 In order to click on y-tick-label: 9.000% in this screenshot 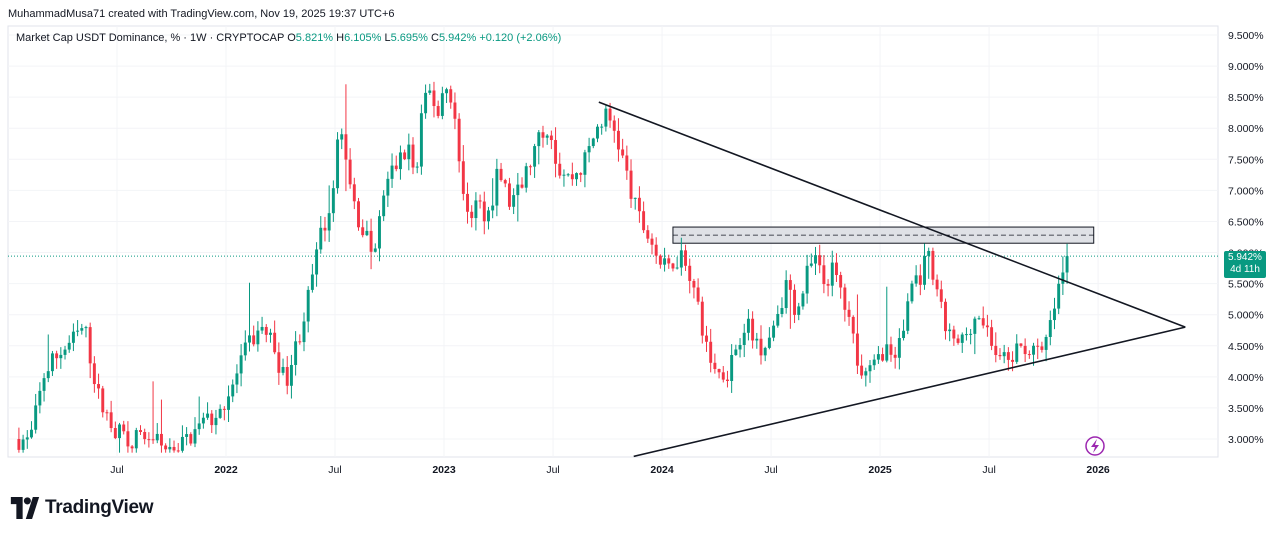, I will do `click(1246, 67)`.